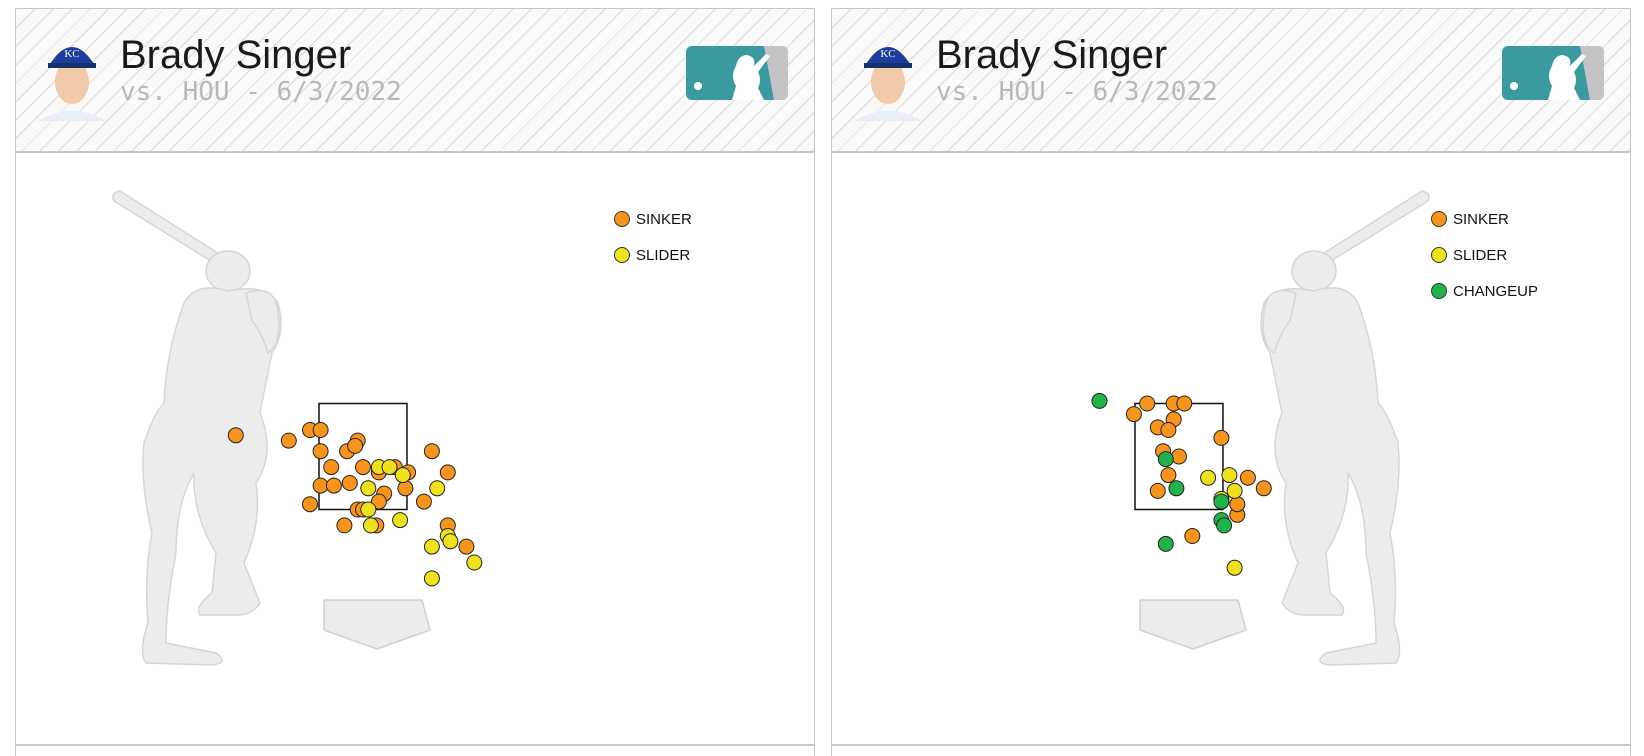 The image size is (1644, 756). What do you see at coordinates (1198, 469) in the screenshot?
I see `series-sinker` at bounding box center [1198, 469].